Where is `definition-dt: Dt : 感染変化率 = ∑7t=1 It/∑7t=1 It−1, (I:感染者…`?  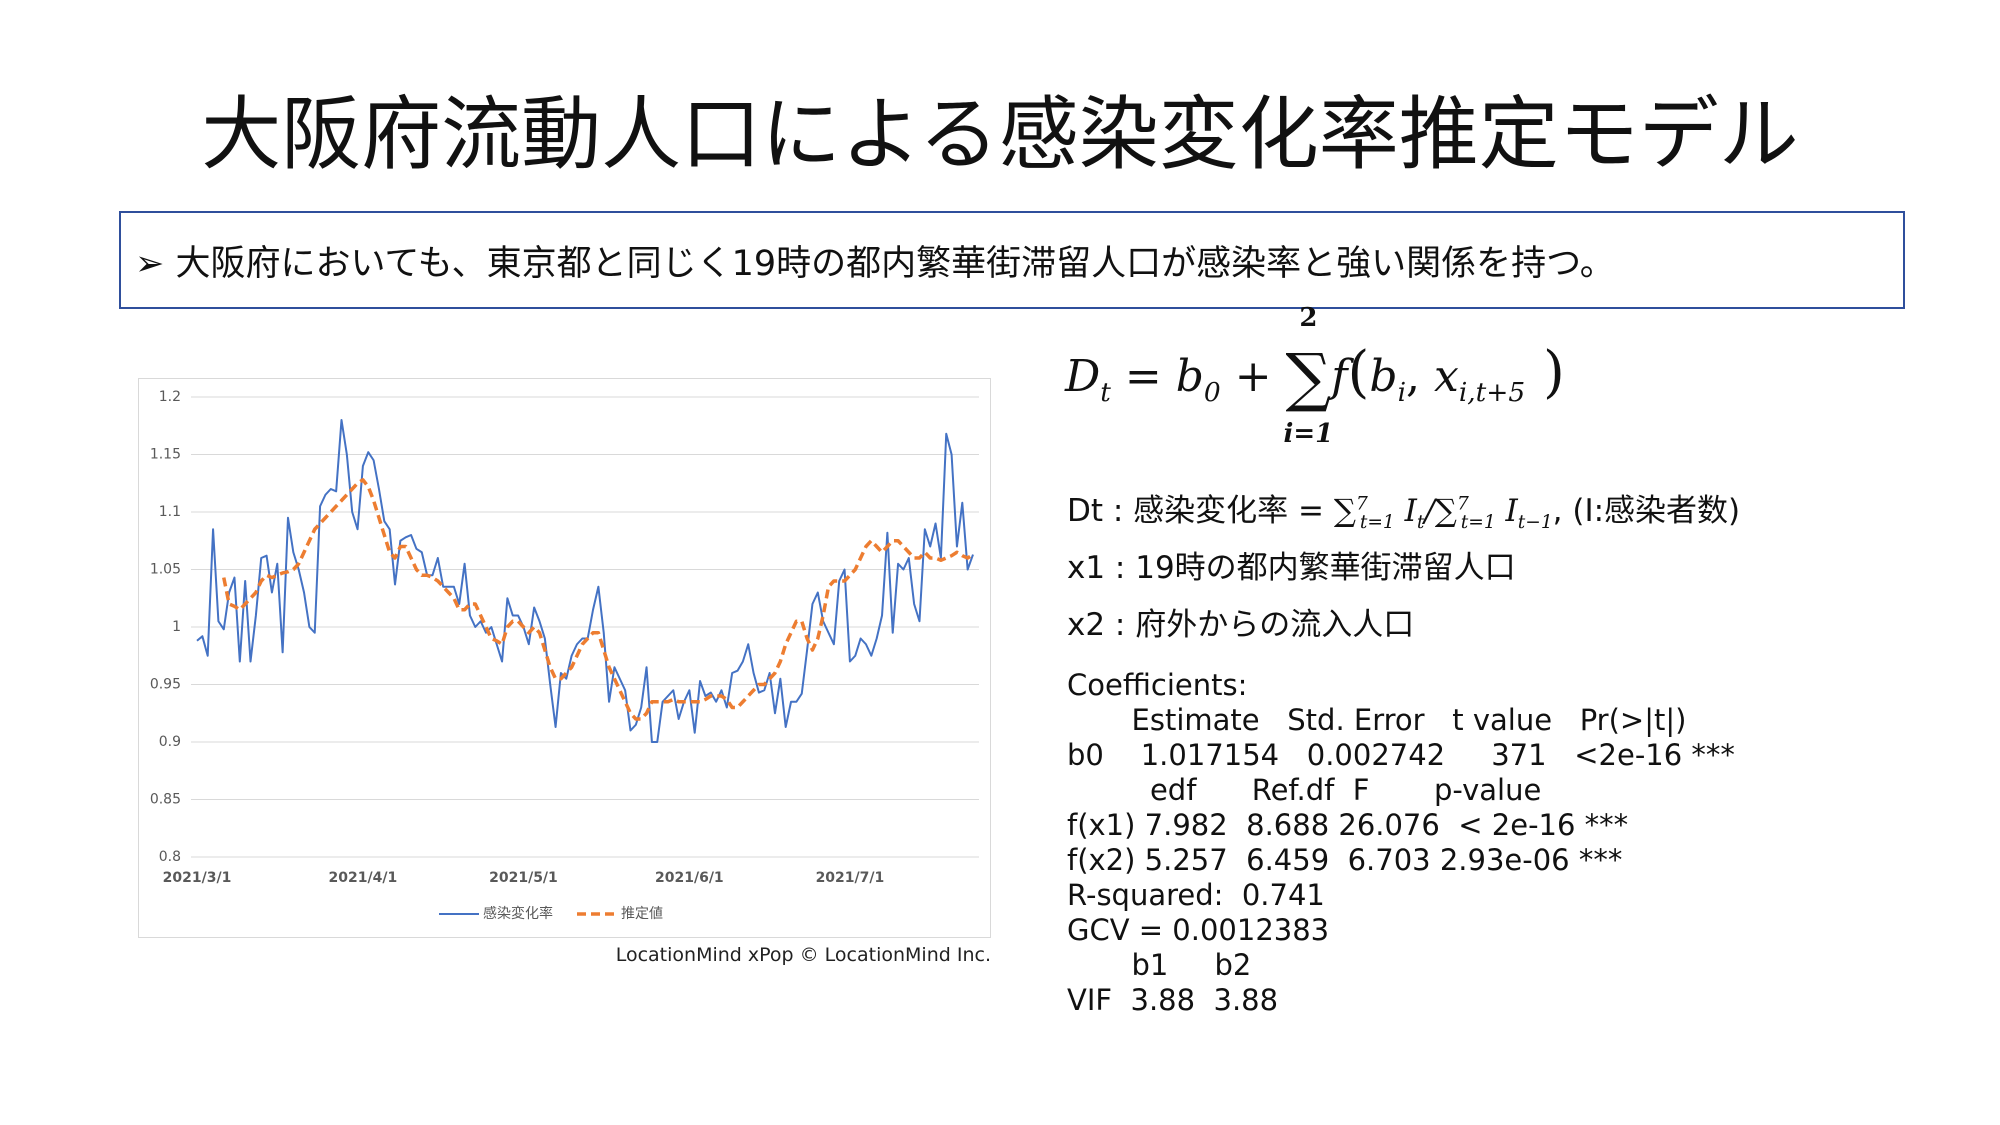 definition-dt: Dt : 感染変化率 = ∑7t=1 It/∑7t=1 It−1, (I:感染者… is located at coordinates (1403, 509).